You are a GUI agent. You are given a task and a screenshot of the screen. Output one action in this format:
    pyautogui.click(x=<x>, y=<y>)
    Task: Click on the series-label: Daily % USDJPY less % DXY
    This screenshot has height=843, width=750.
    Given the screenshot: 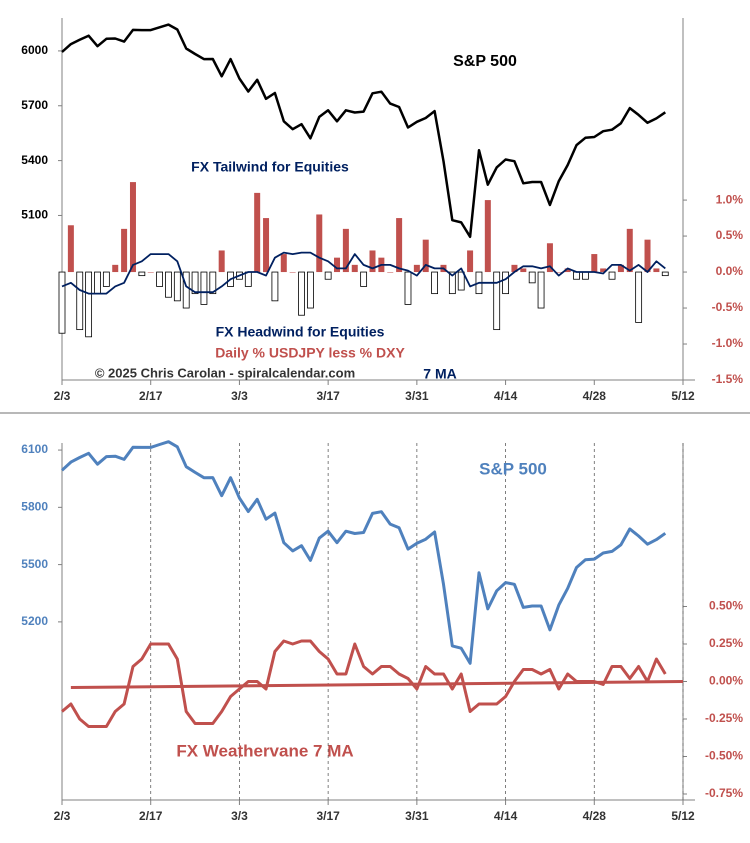 What is the action you would take?
    pyautogui.click(x=310, y=353)
    